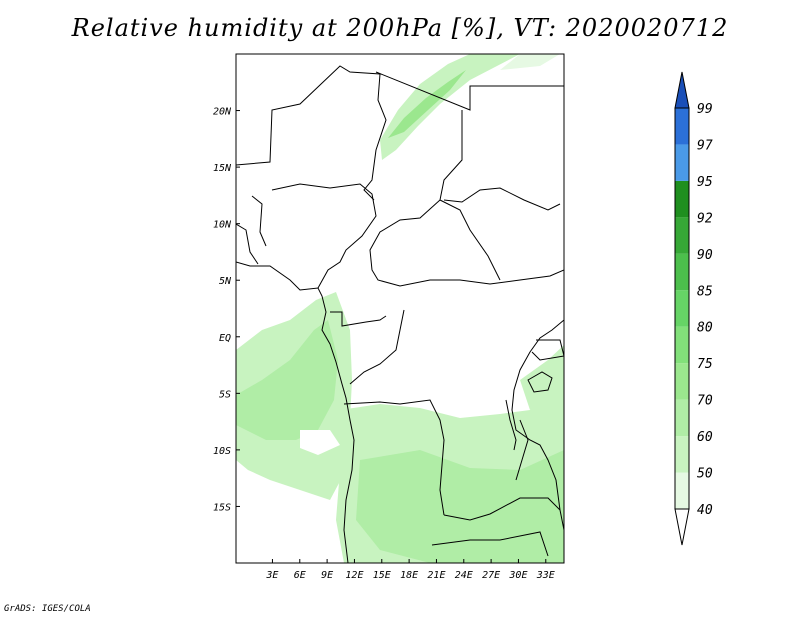  Describe the element at coordinates (705, 474) in the screenshot. I see `colorbar-label: 50` at that location.